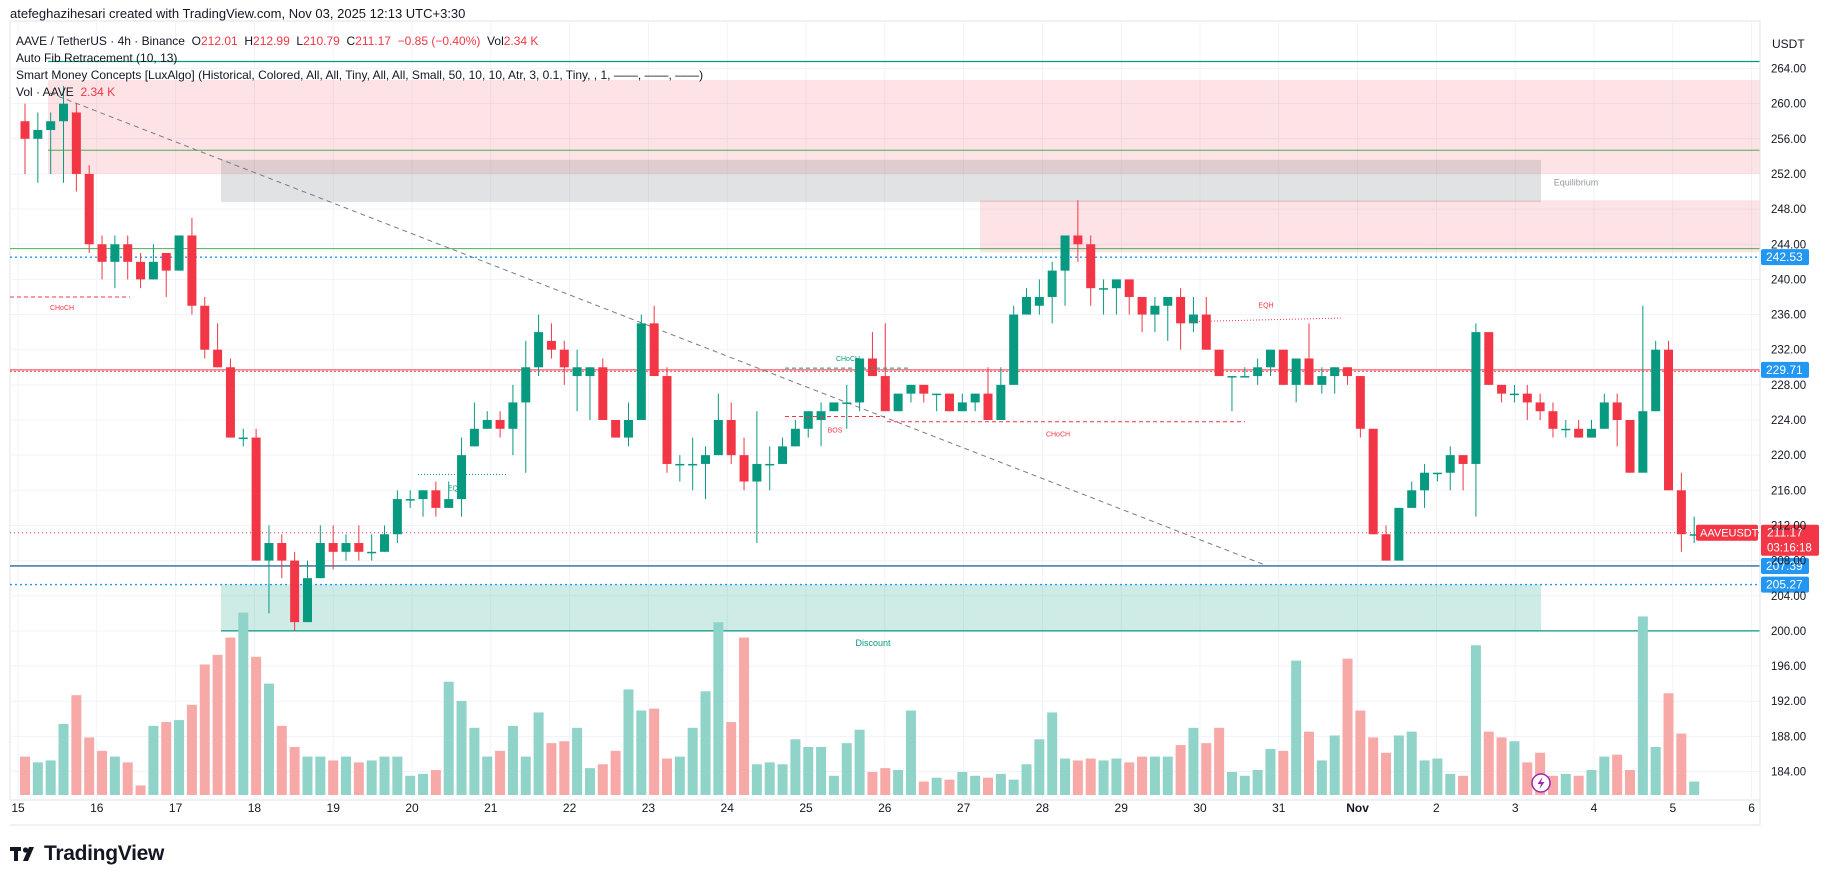 The width and height of the screenshot is (1835, 883). What do you see at coordinates (1788, 44) in the screenshot?
I see `currency-label: USDT` at bounding box center [1788, 44].